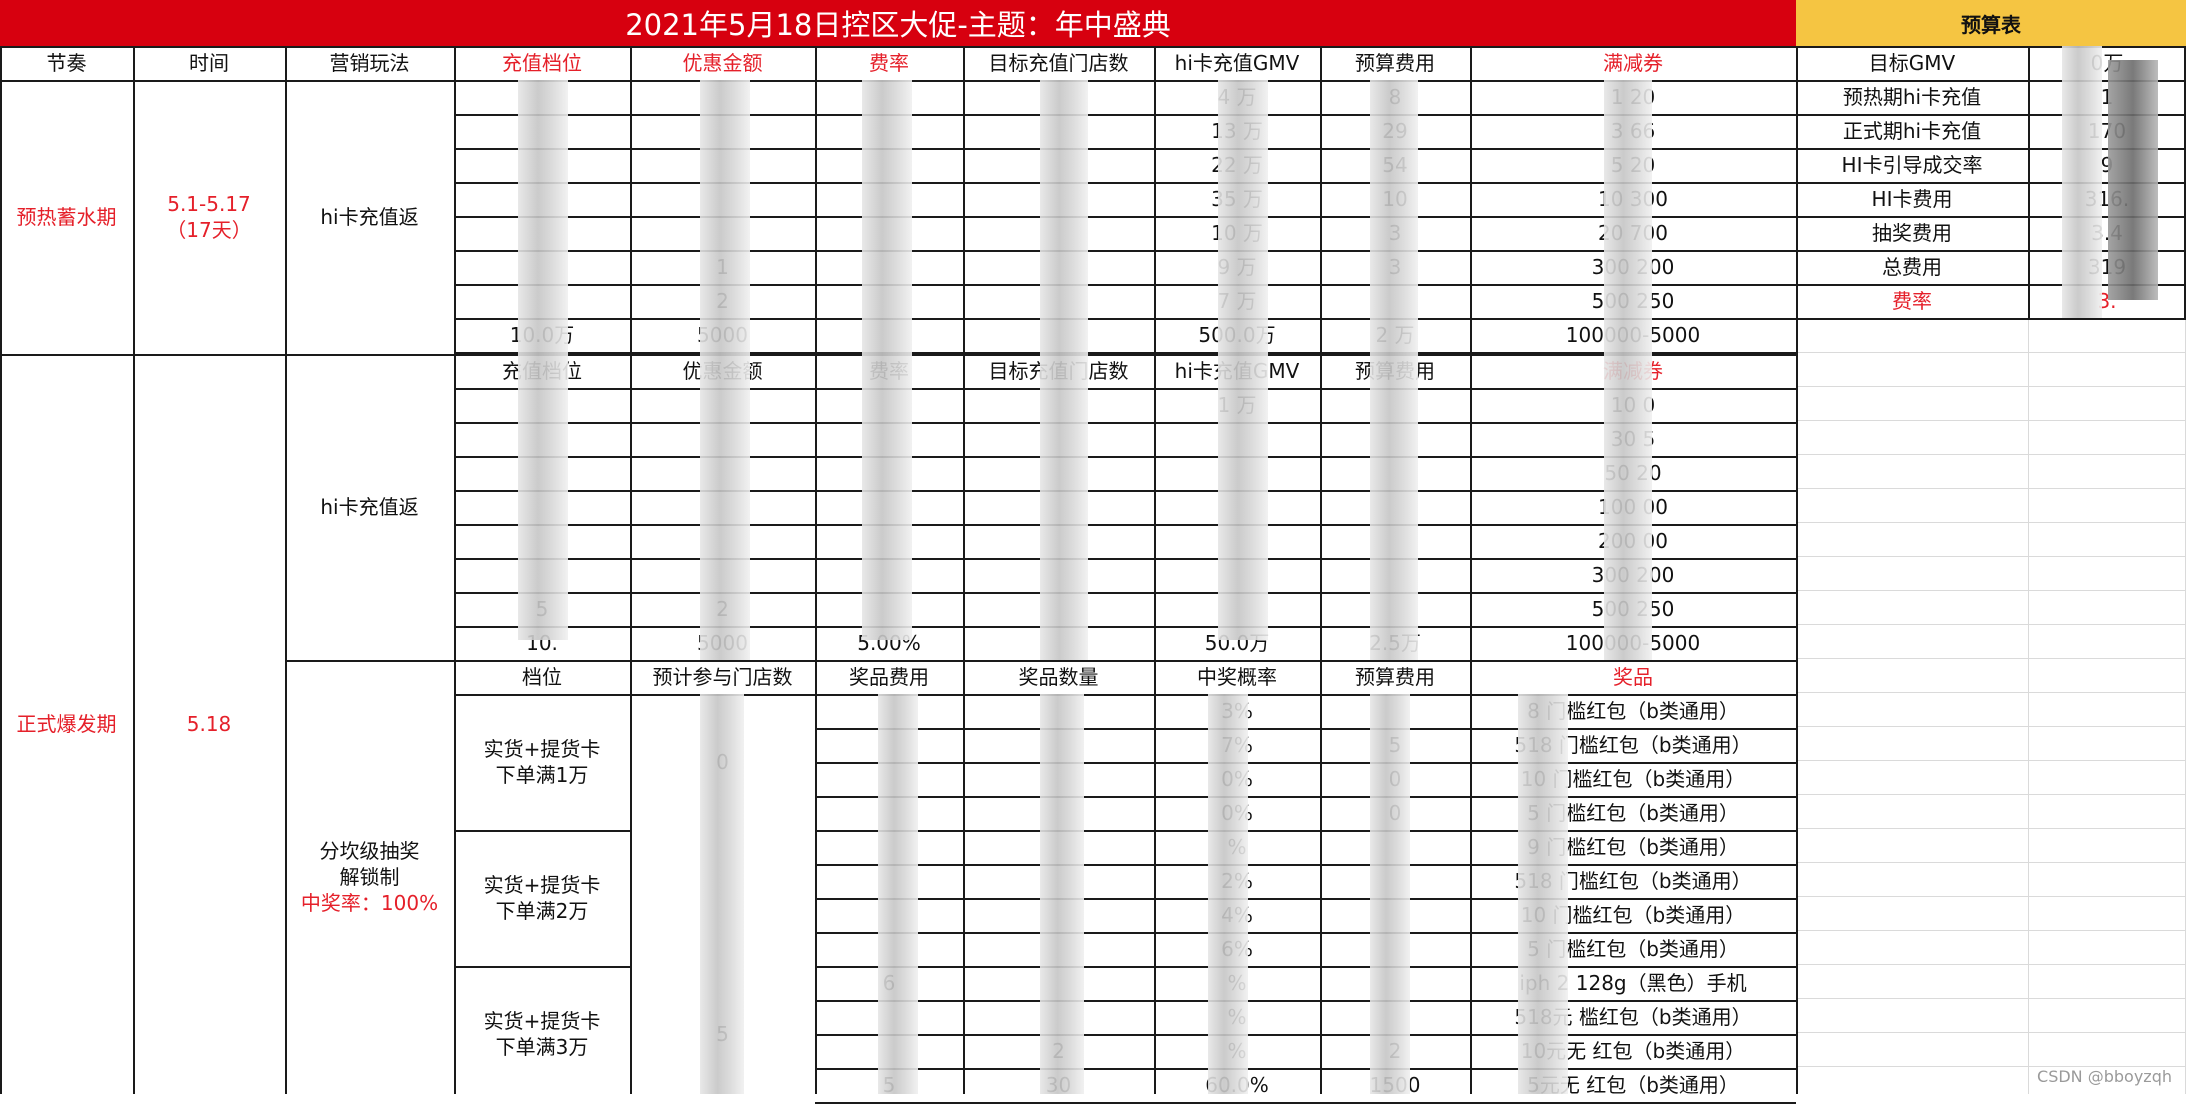 The height and width of the screenshot is (1104, 2186). What do you see at coordinates (66, 217) in the screenshot?
I see `phase1-name: 预热蓄水期` at bounding box center [66, 217].